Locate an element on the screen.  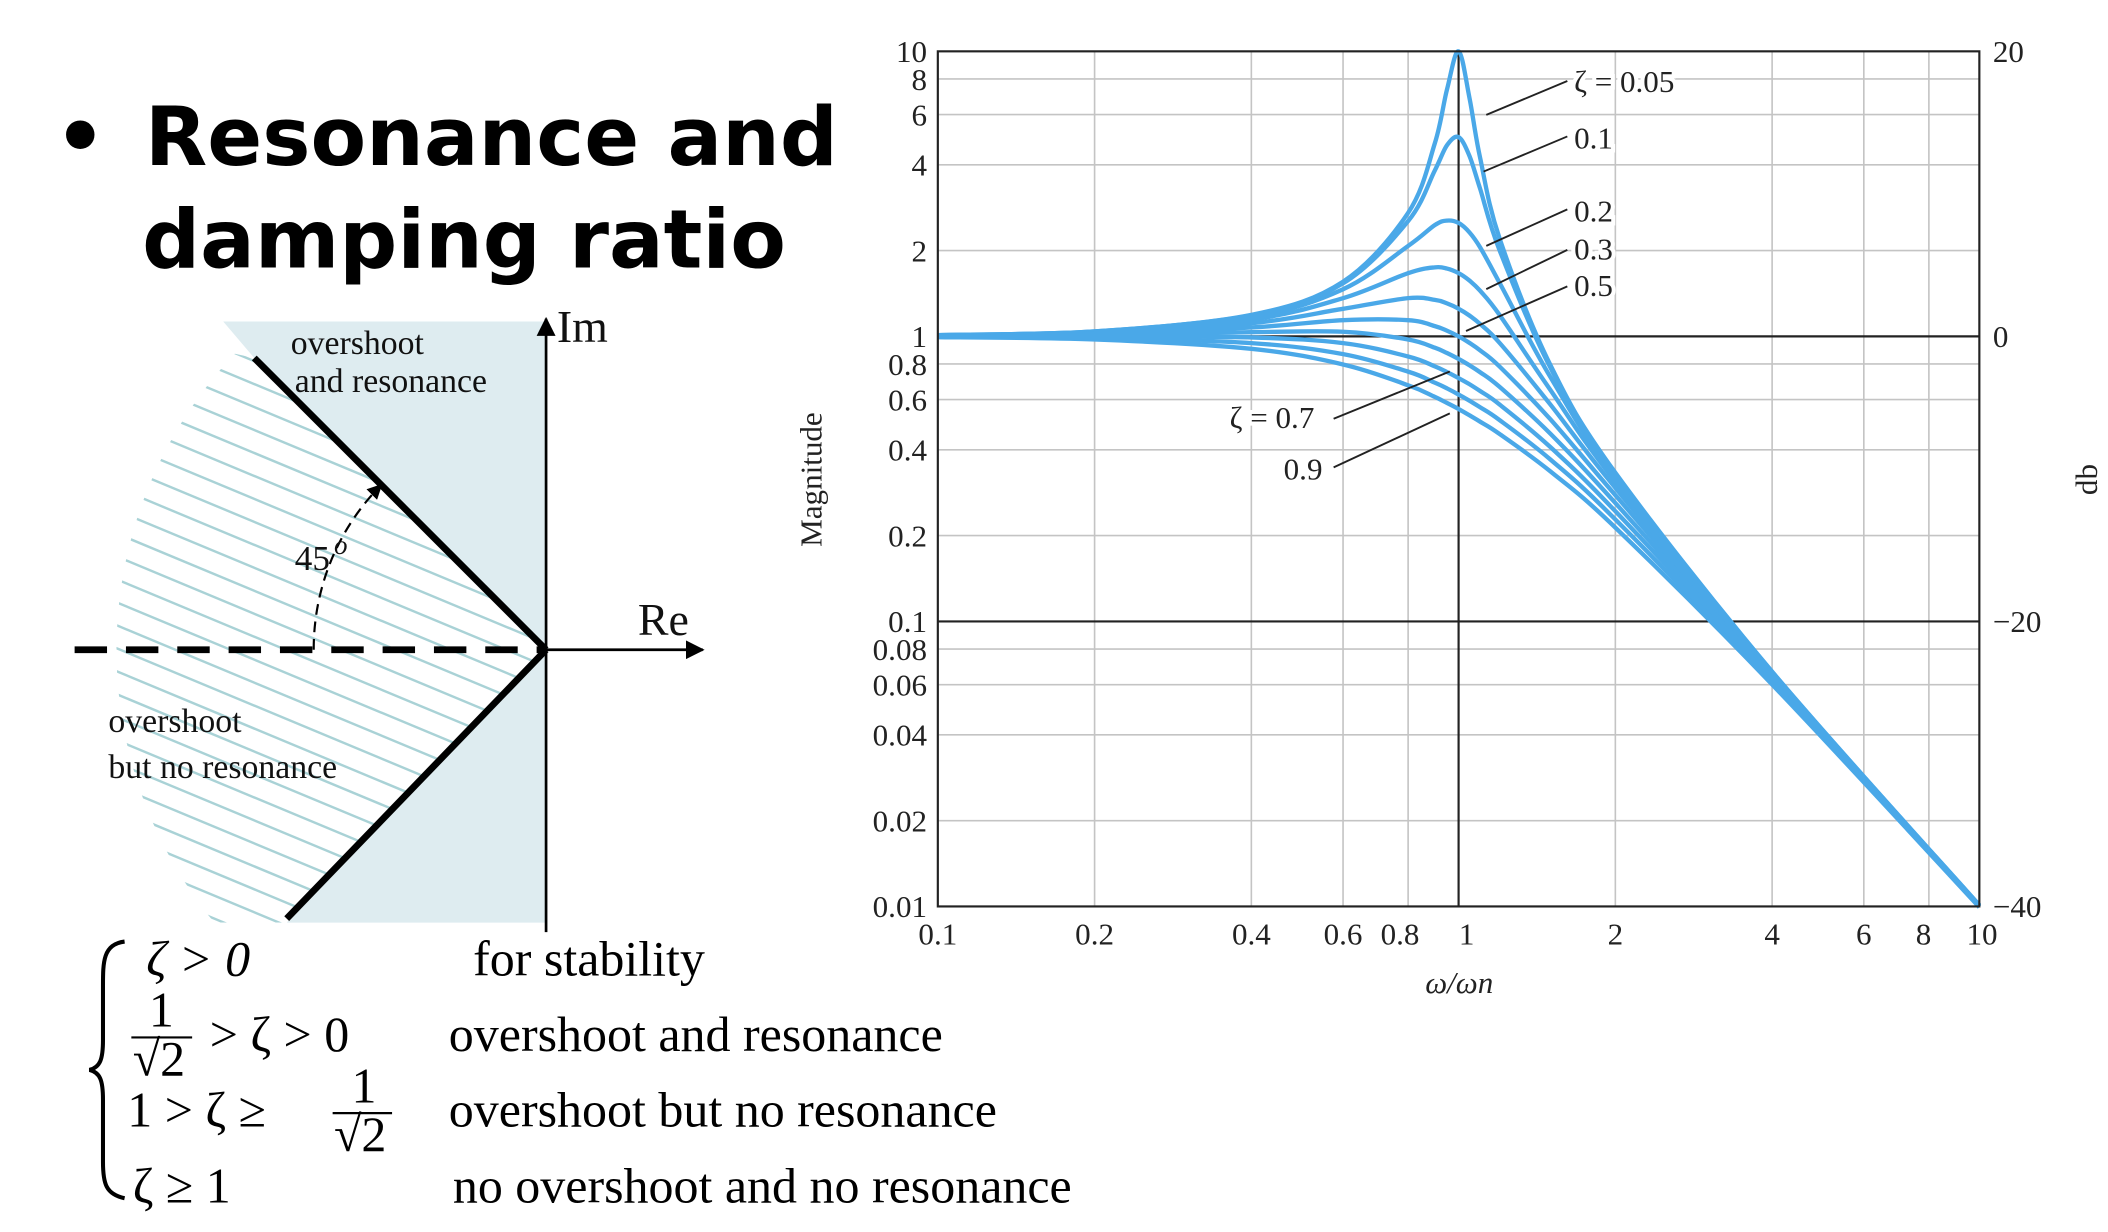
annotation-label: 0.5 is located at coordinates (1593, 285).